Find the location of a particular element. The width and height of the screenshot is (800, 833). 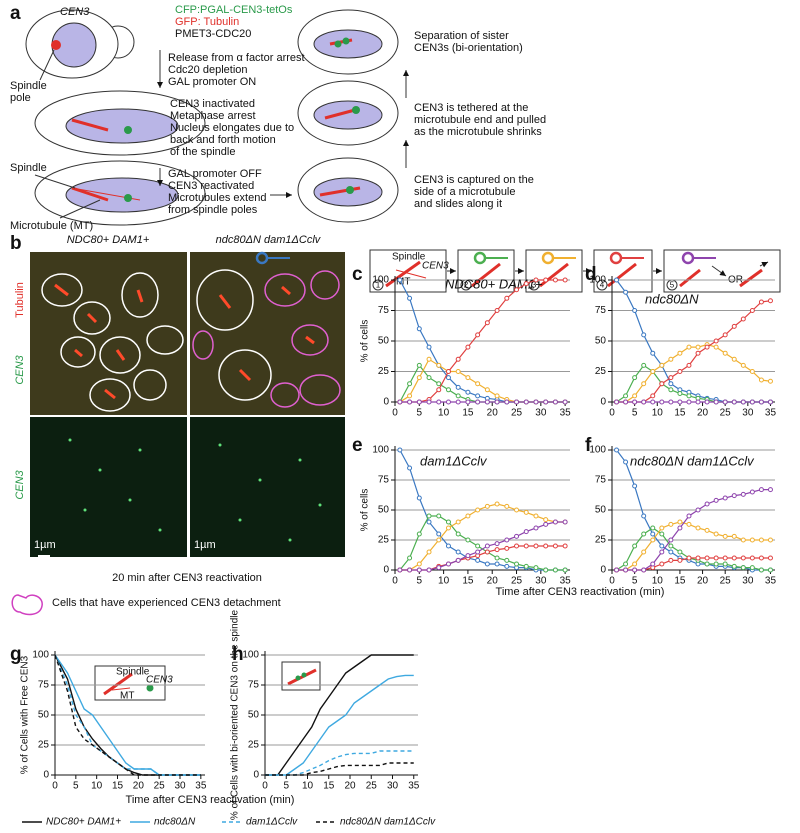

y-tick-label: 25 is located at coordinates (384, 371).